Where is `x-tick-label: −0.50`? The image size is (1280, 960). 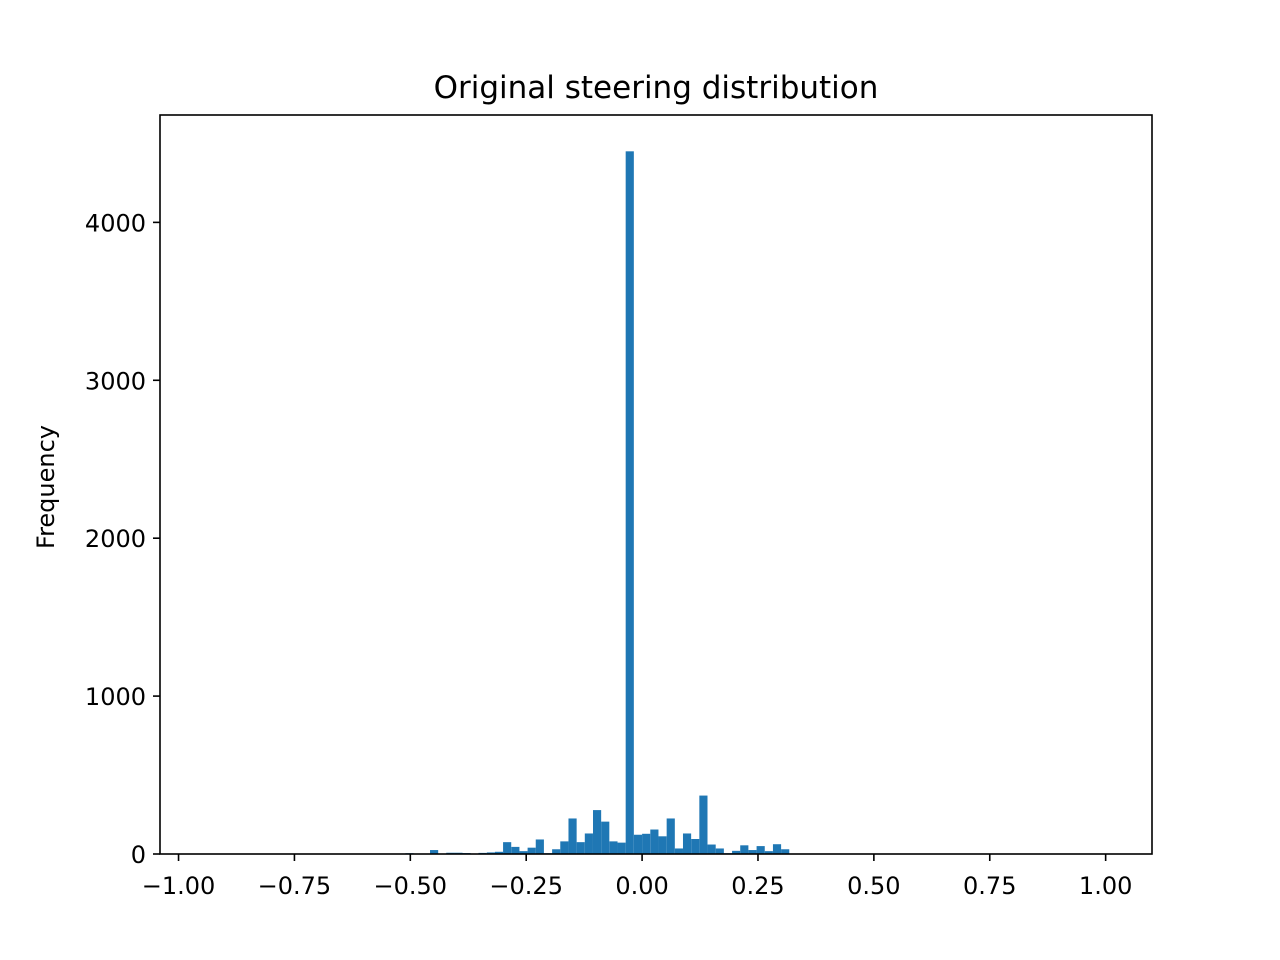
x-tick-label: −0.50 is located at coordinates (411, 886).